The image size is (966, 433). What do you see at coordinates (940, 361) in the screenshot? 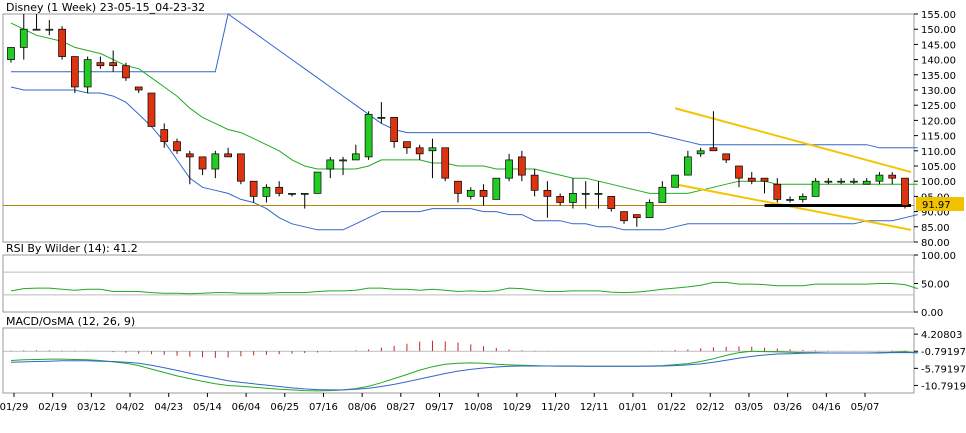
I see `macd-y-axis: 4.20803 -0.79197 -5.79197 -10.7919` at bounding box center [940, 361].